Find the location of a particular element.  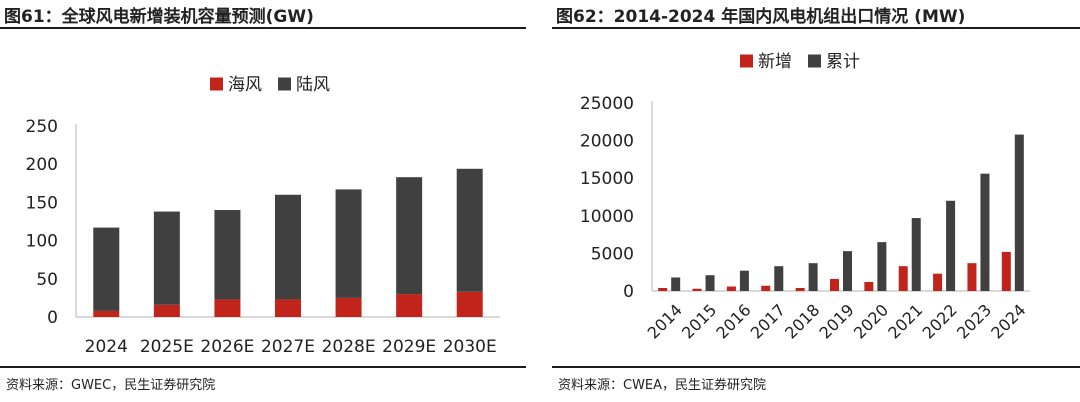

y-tick-label: 20000 is located at coordinates (607, 142).